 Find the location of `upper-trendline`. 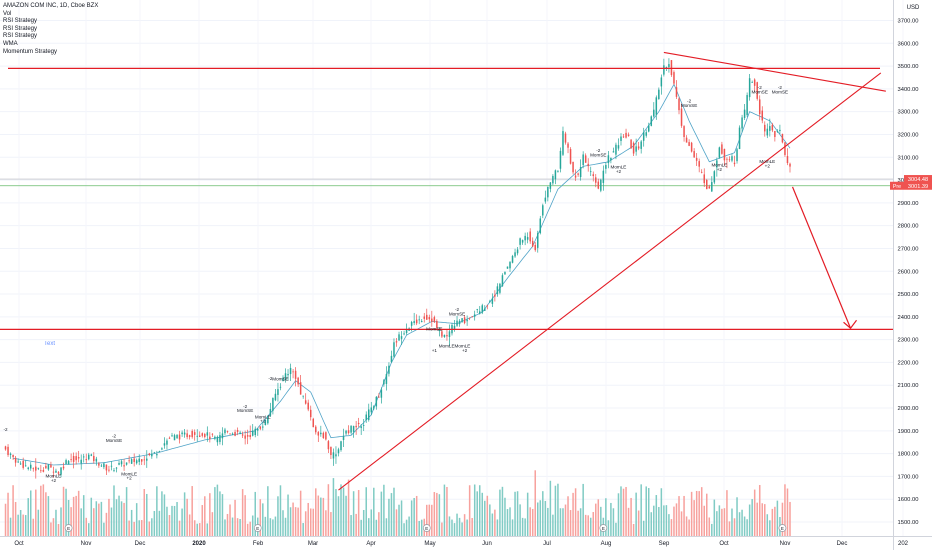

upper-trendline is located at coordinates (774, 71).